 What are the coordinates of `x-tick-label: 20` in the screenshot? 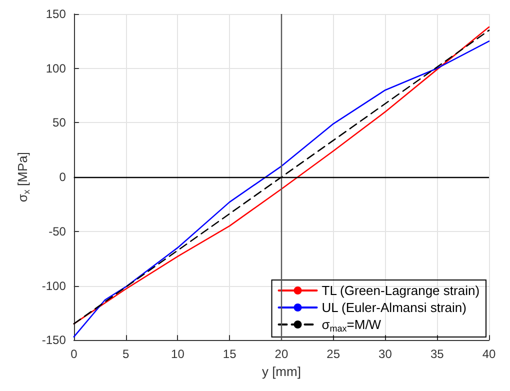 It's located at (281, 354).